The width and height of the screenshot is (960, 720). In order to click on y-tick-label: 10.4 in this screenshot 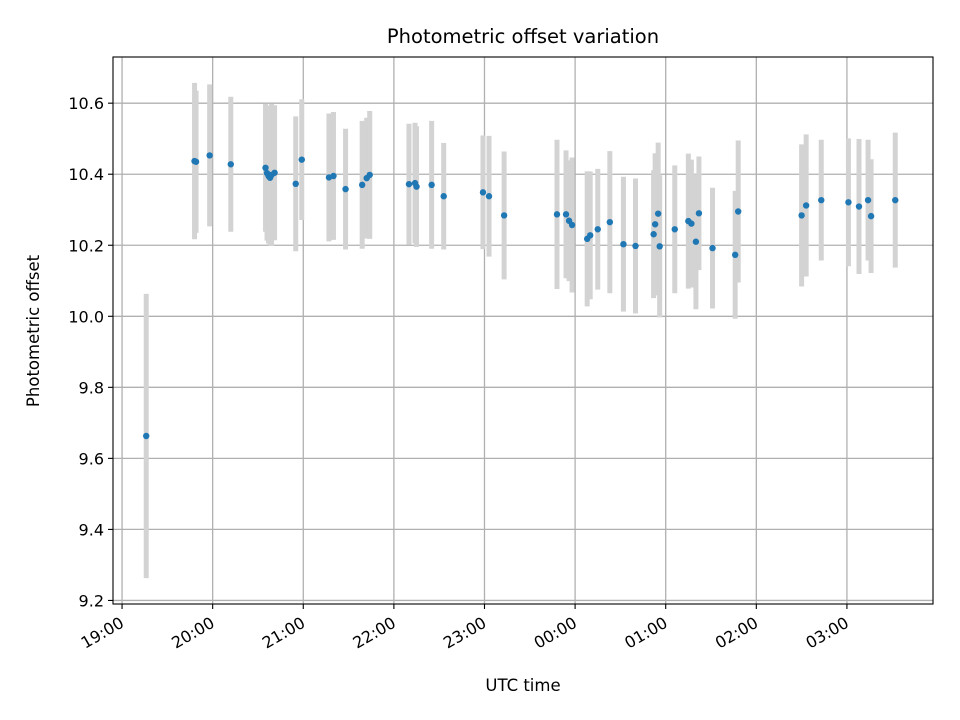, I will do `click(86, 174)`.